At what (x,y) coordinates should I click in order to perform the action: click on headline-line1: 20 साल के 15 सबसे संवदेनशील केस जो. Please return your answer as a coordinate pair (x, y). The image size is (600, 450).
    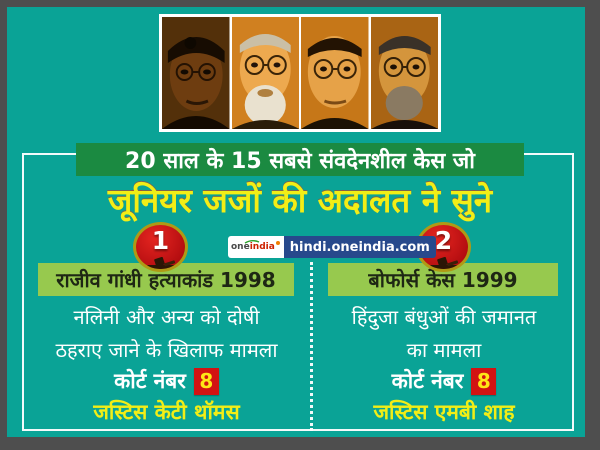
    Looking at the image, I should click on (300, 161).